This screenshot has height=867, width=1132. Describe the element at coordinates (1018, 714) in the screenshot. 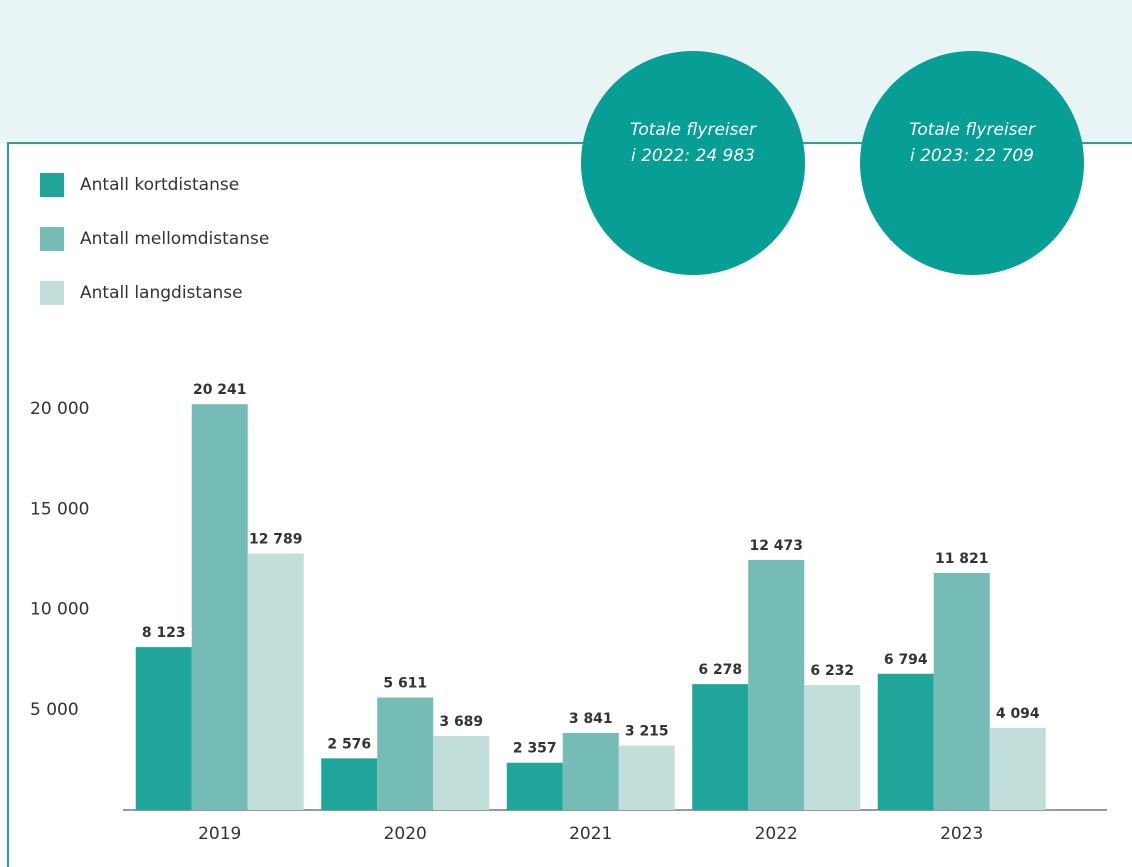

I see `value-label: 4 094` at that location.